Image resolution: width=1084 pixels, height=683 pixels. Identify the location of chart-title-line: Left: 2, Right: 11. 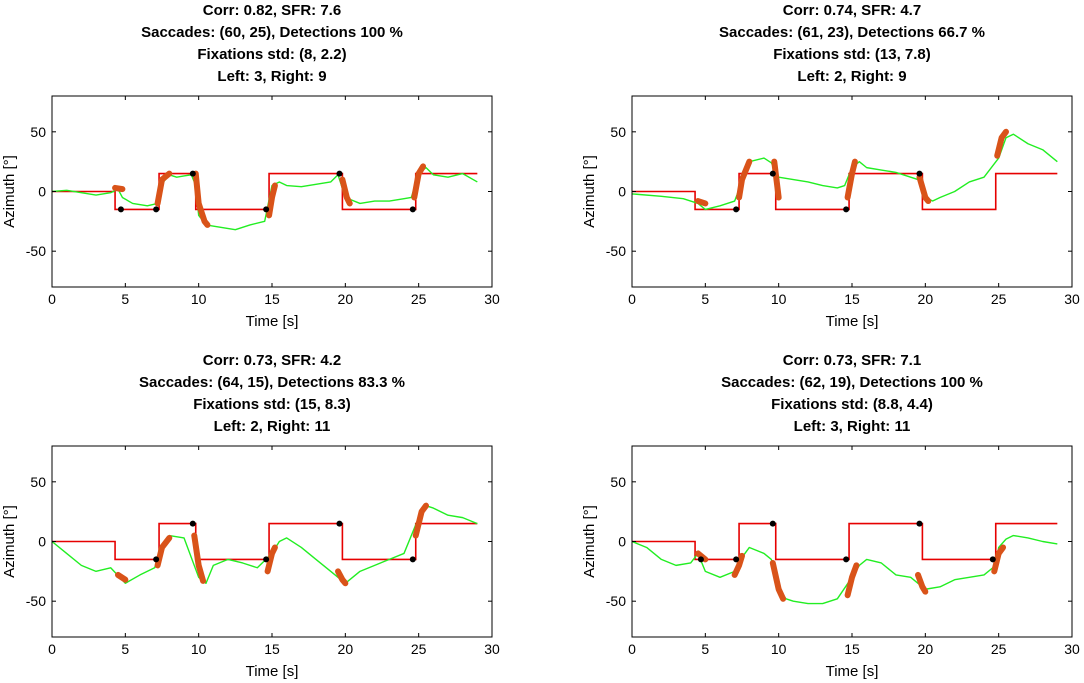
(272, 426).